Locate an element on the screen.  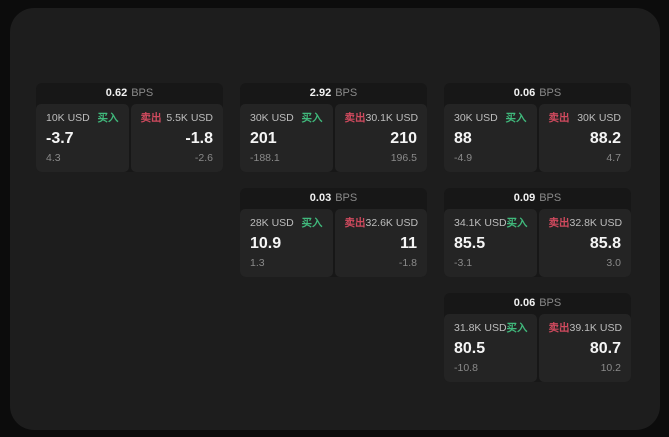
buy-top-row: 34.1K USD 买入 is located at coordinates (491, 223).